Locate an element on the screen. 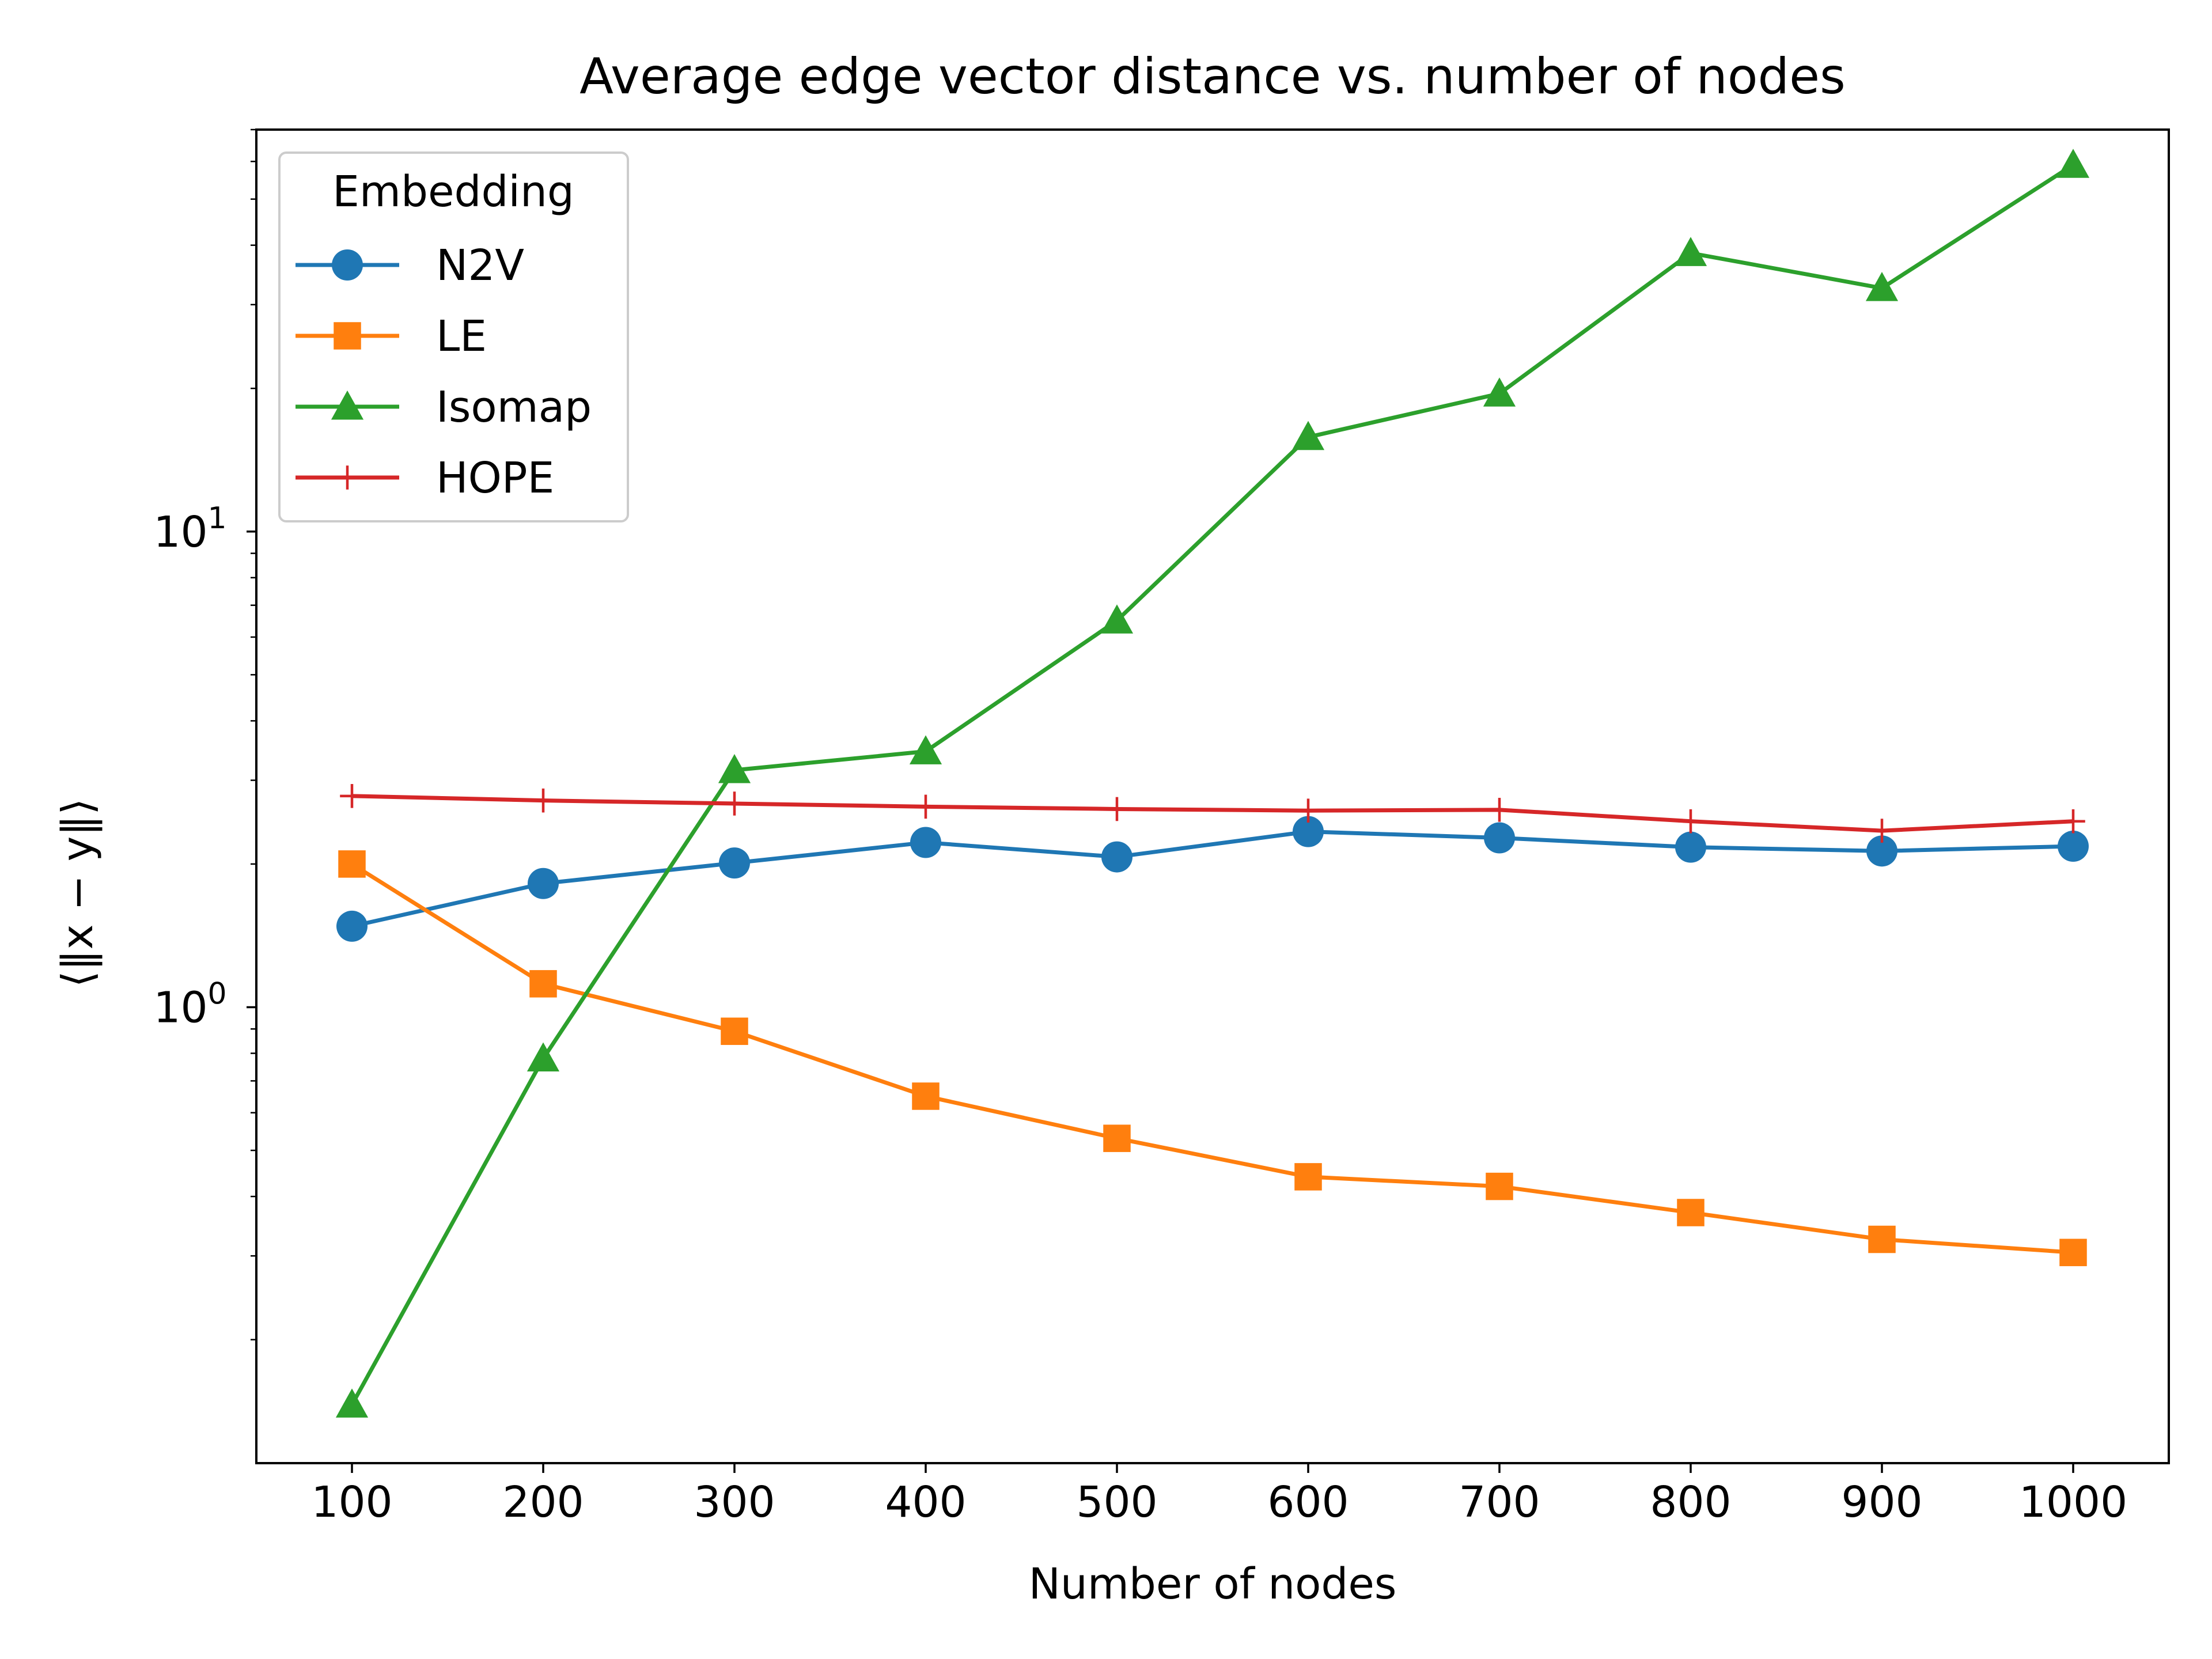 This screenshot has height=1659, width=2212. y-tick-label: 10¹ is located at coordinates (189, 529).